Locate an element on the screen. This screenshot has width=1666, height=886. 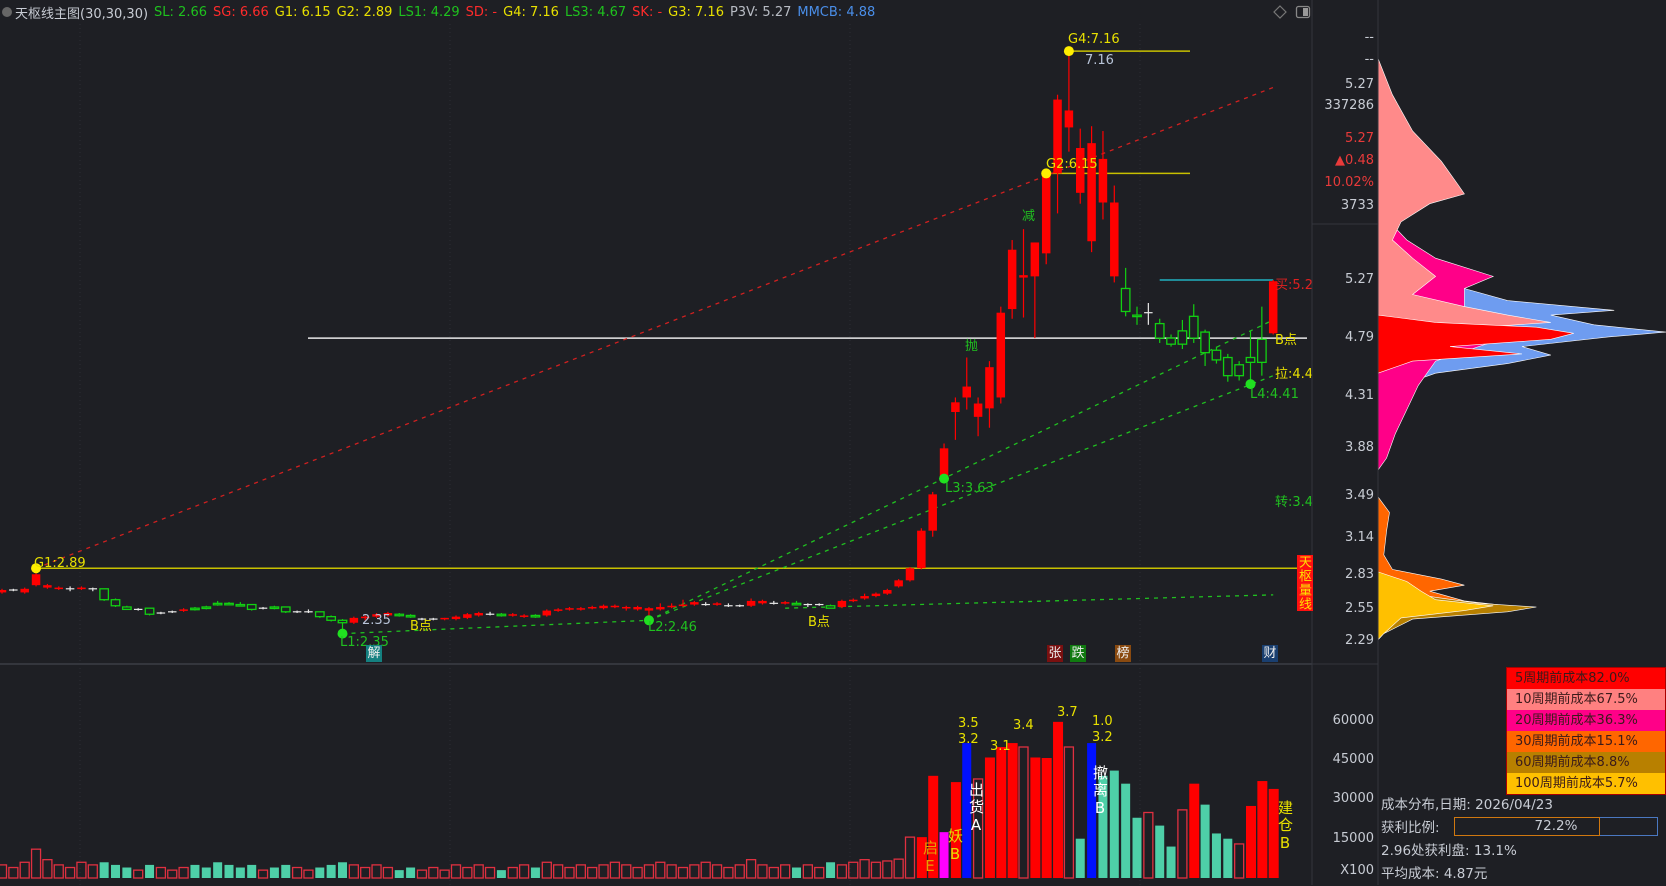
badge-cai: 财 is located at coordinates (1270, 653).